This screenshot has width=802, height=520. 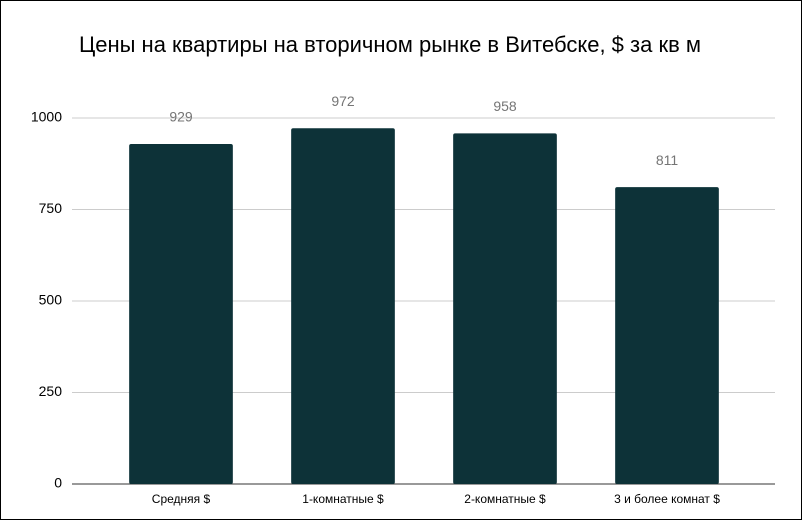 What do you see at coordinates (343, 101) in the screenshot?
I see `data-label: 972` at bounding box center [343, 101].